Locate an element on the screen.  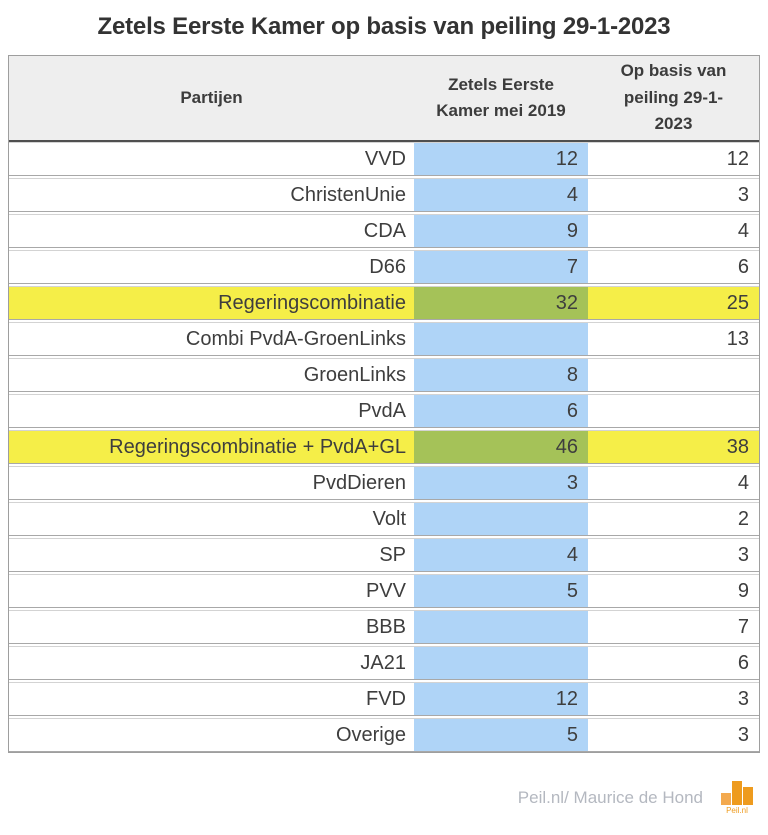
party-cell: CDA is located at coordinates (384, 230).